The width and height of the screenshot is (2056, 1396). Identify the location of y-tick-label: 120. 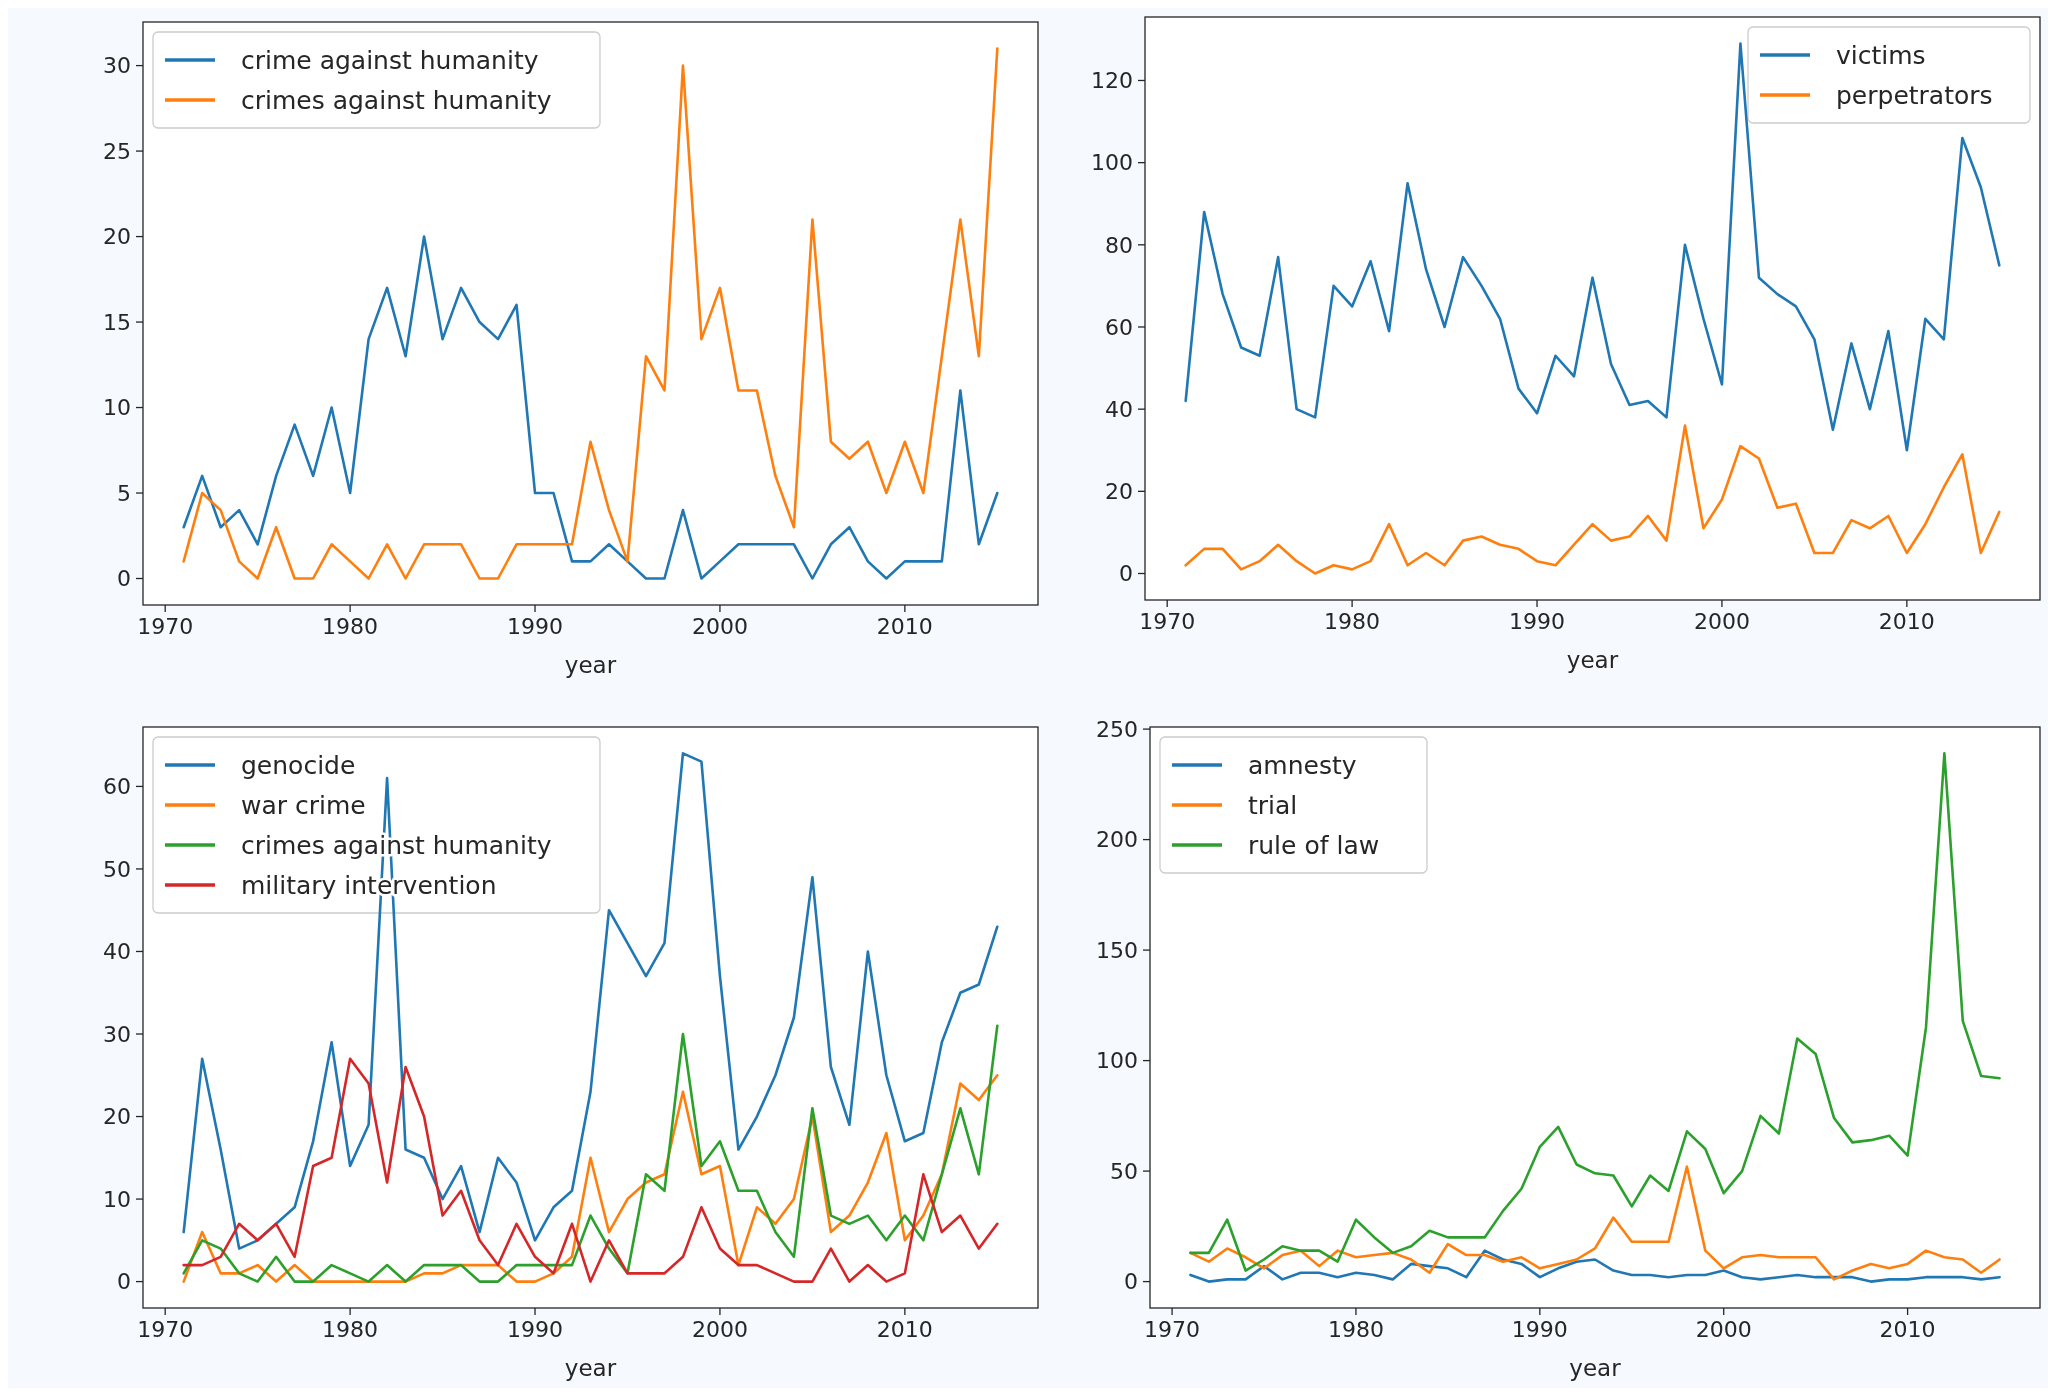
(1112, 81).